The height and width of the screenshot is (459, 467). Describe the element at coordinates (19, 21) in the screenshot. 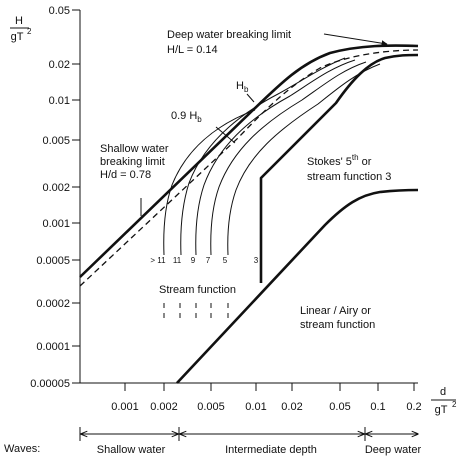

I see `y-label-numerator: H` at that location.